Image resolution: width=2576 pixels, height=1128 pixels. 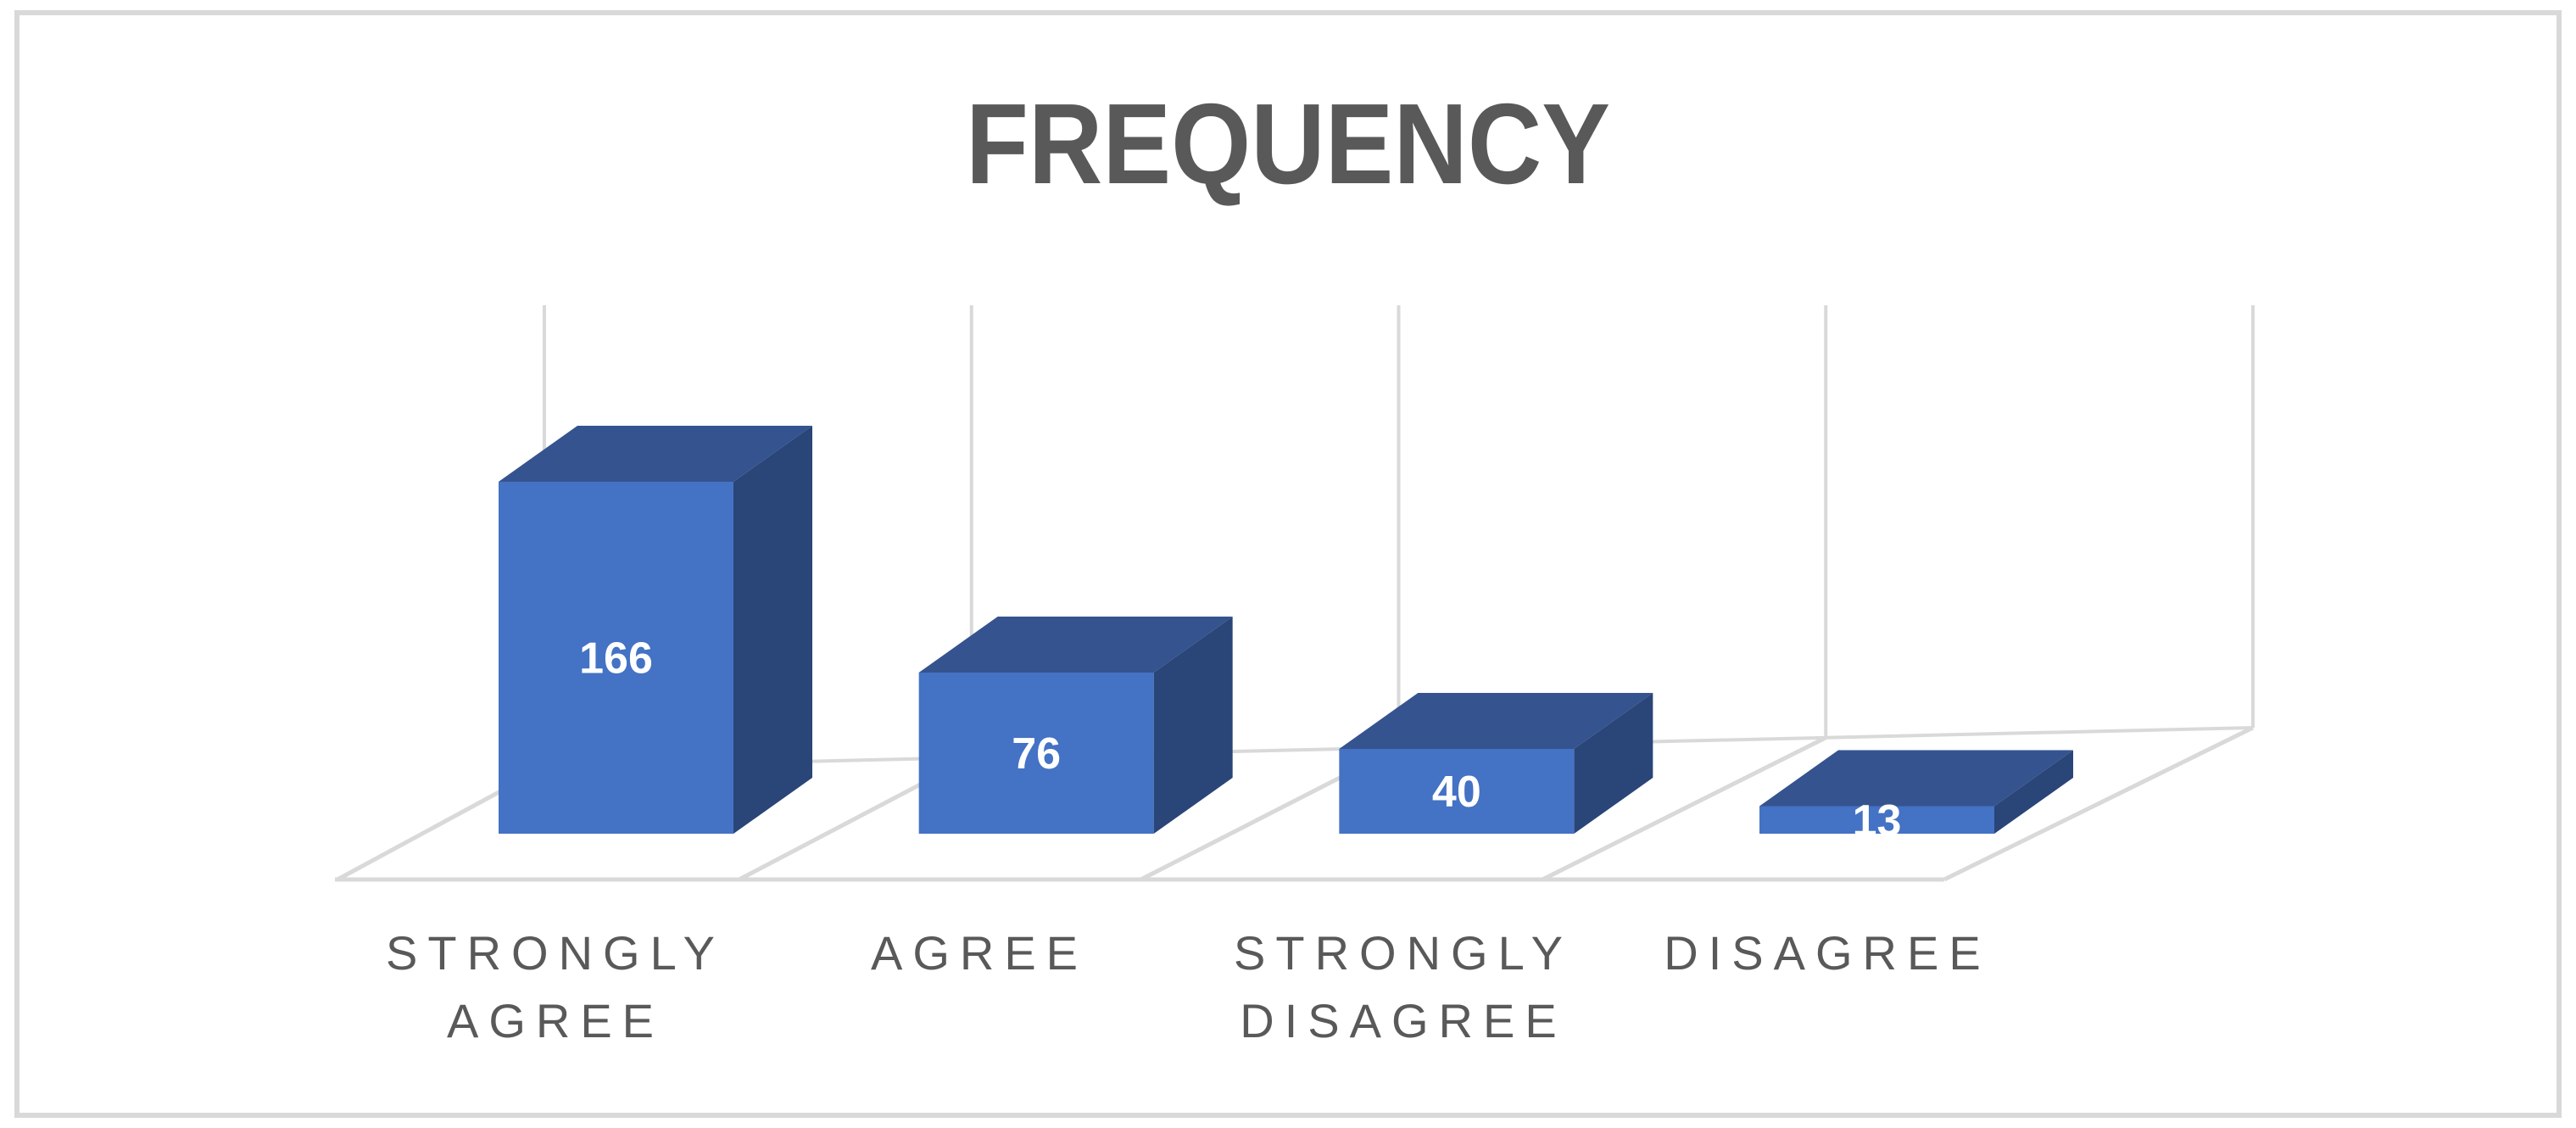 I want to click on value-label-disagree: 13, so click(x=1877, y=821).